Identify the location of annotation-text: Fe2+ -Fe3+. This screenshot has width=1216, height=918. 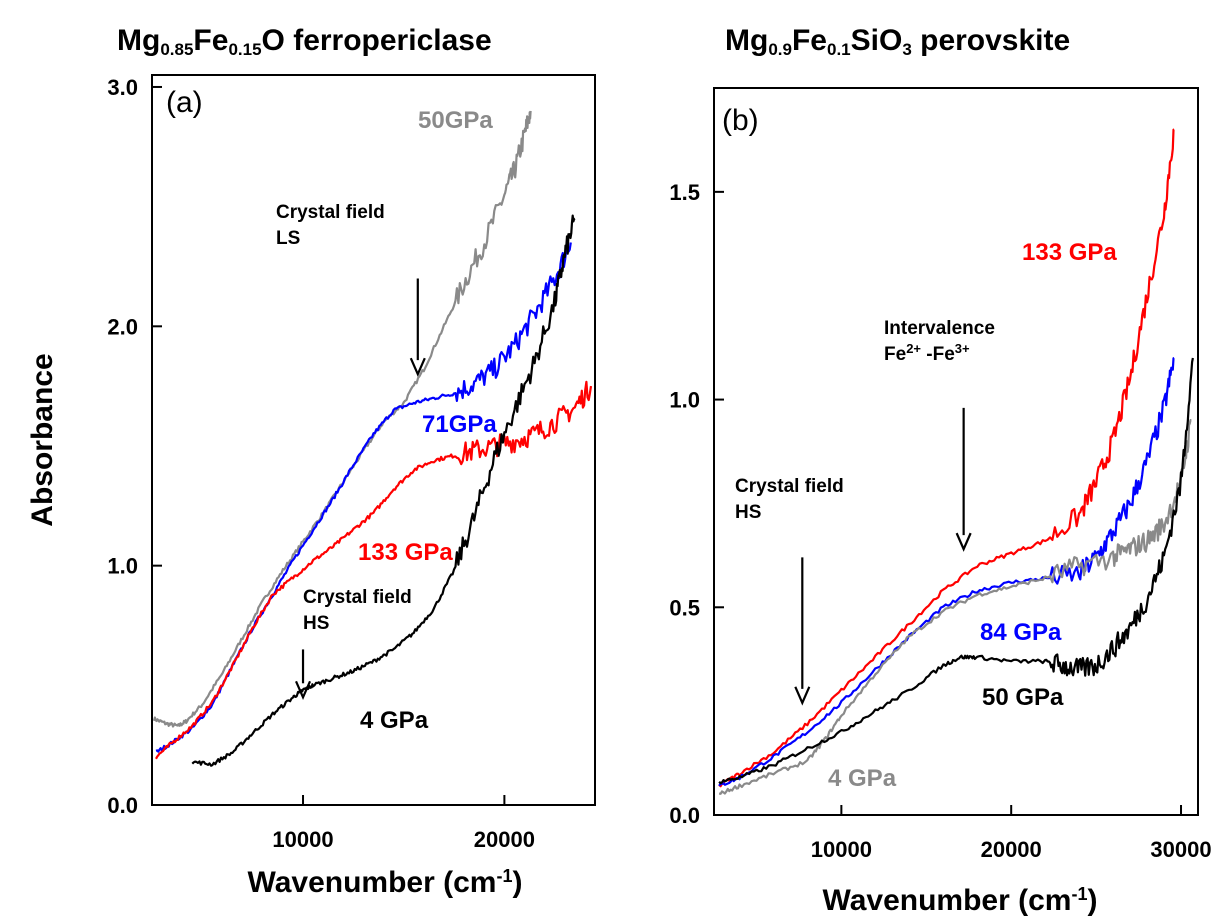
(927, 353).